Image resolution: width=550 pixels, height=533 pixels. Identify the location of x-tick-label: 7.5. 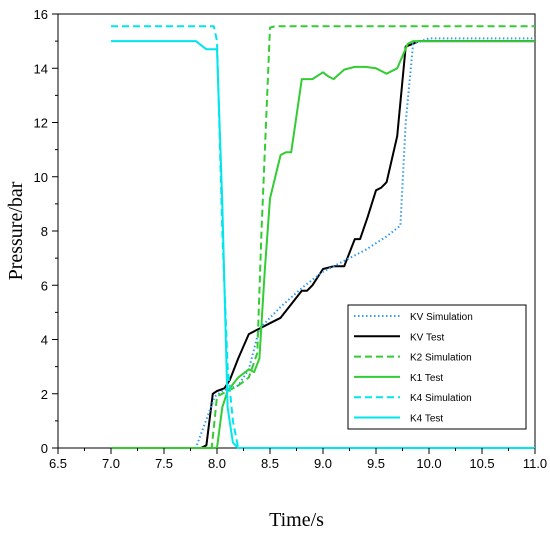
(164, 463).